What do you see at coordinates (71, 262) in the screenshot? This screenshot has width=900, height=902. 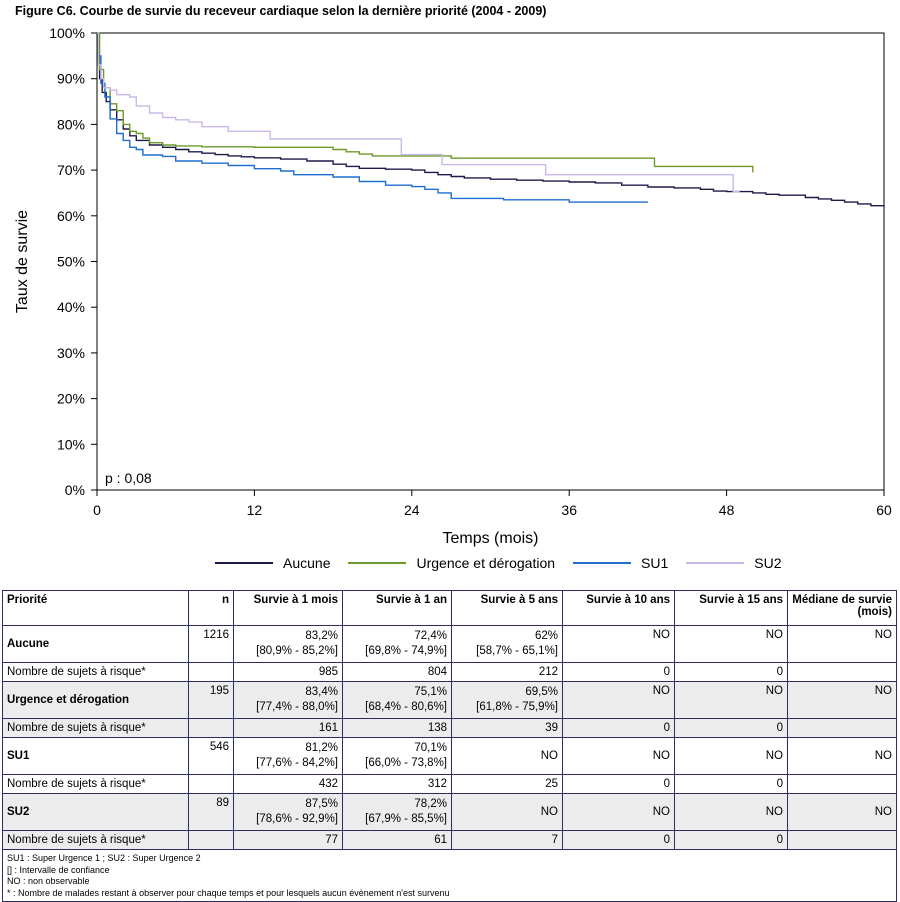 I see `y-tick-label: 50%` at bounding box center [71, 262].